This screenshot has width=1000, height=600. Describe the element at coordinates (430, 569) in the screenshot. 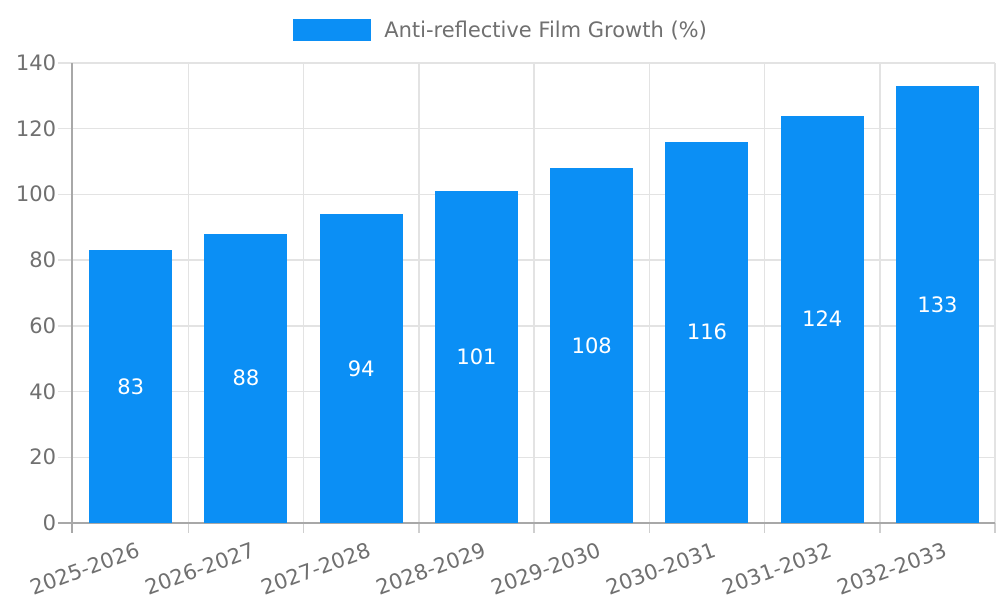

I see `x-axis-tick-label: 2028-2029` at that location.